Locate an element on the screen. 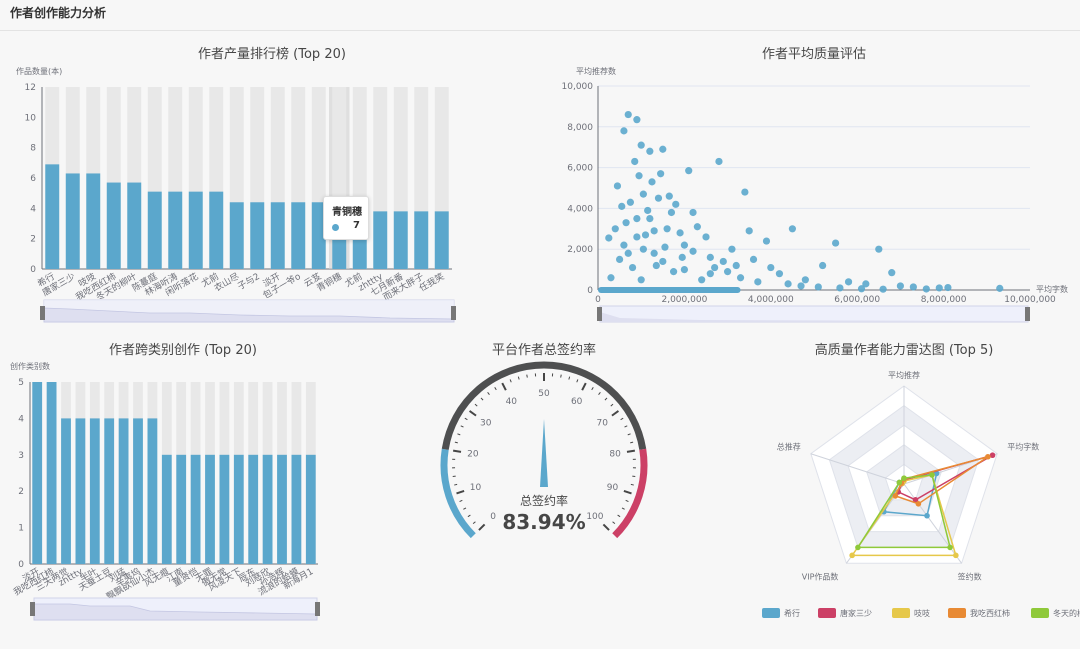 The height and width of the screenshot is (649, 1080). ranking-ytick: 12 is located at coordinates (30, 88).